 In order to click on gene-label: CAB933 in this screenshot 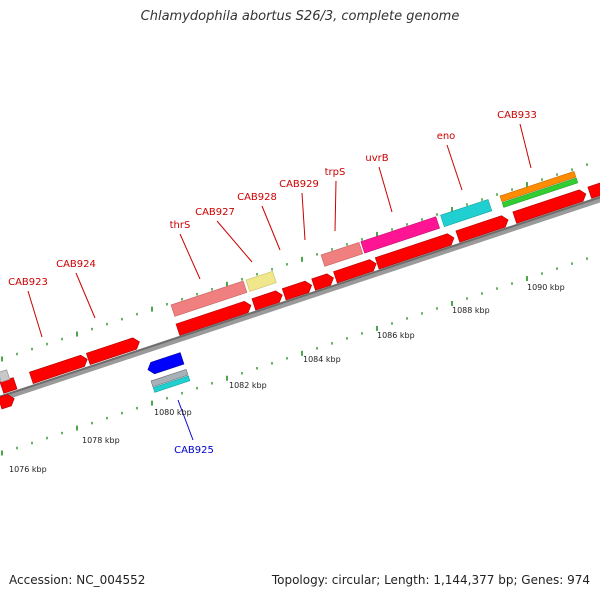, I will do `click(517, 115)`.